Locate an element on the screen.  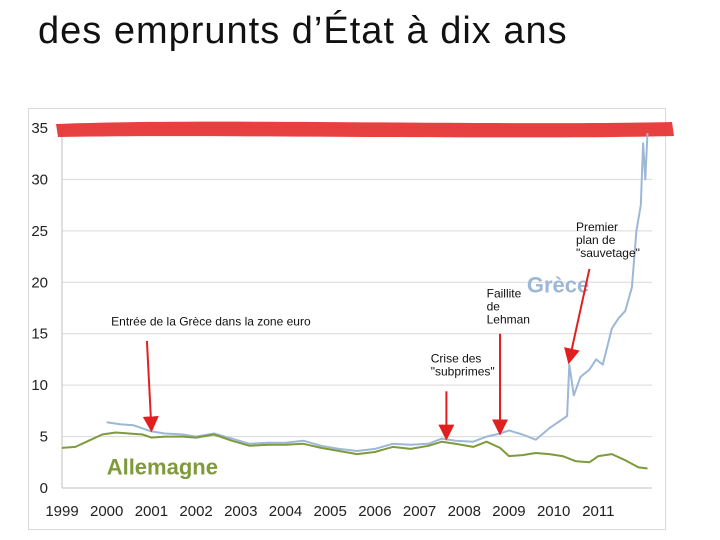
series-label: Grèce is located at coordinates (558, 285).